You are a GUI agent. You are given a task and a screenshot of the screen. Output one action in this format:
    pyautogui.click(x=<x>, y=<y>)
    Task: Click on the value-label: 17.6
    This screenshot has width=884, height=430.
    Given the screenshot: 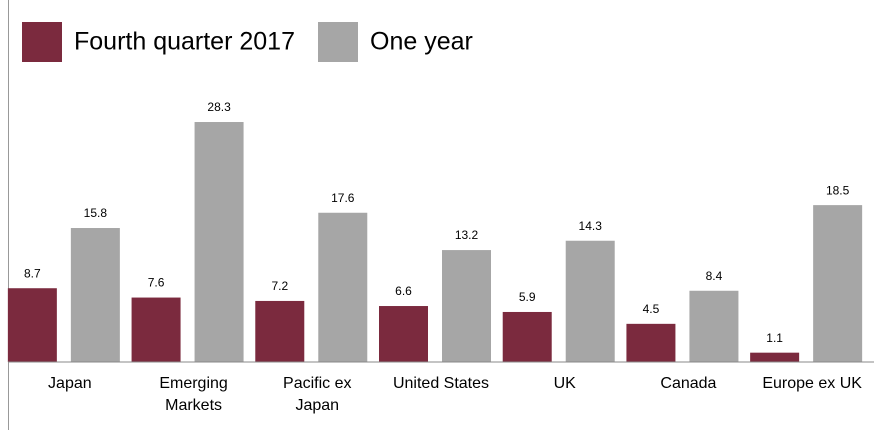 What is the action you would take?
    pyautogui.click(x=343, y=198)
    